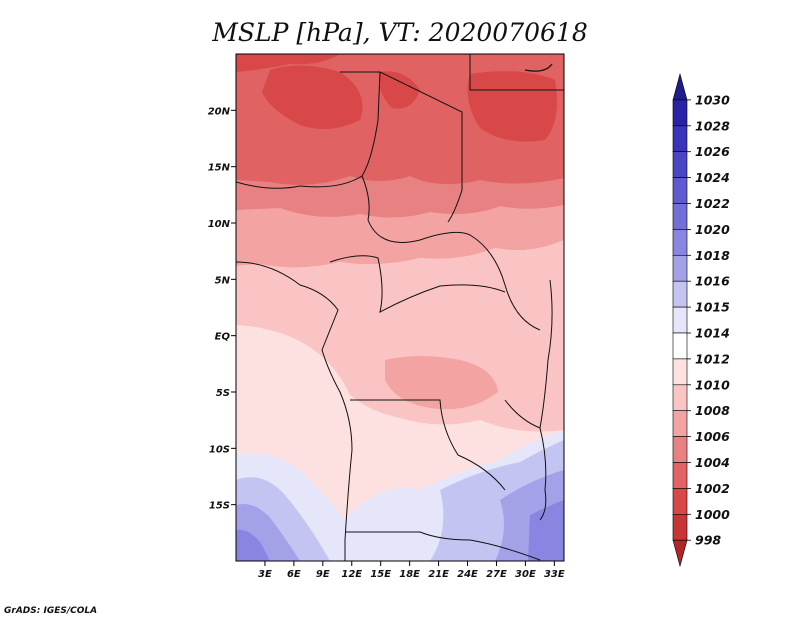 This screenshot has height=618, width=800. I want to click on y-tick-label: 15S, so click(219, 506).